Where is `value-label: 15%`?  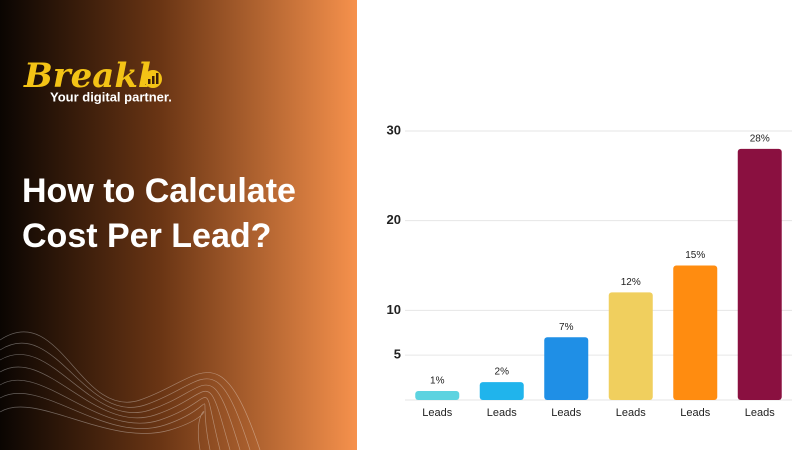 value-label: 15% is located at coordinates (695, 255).